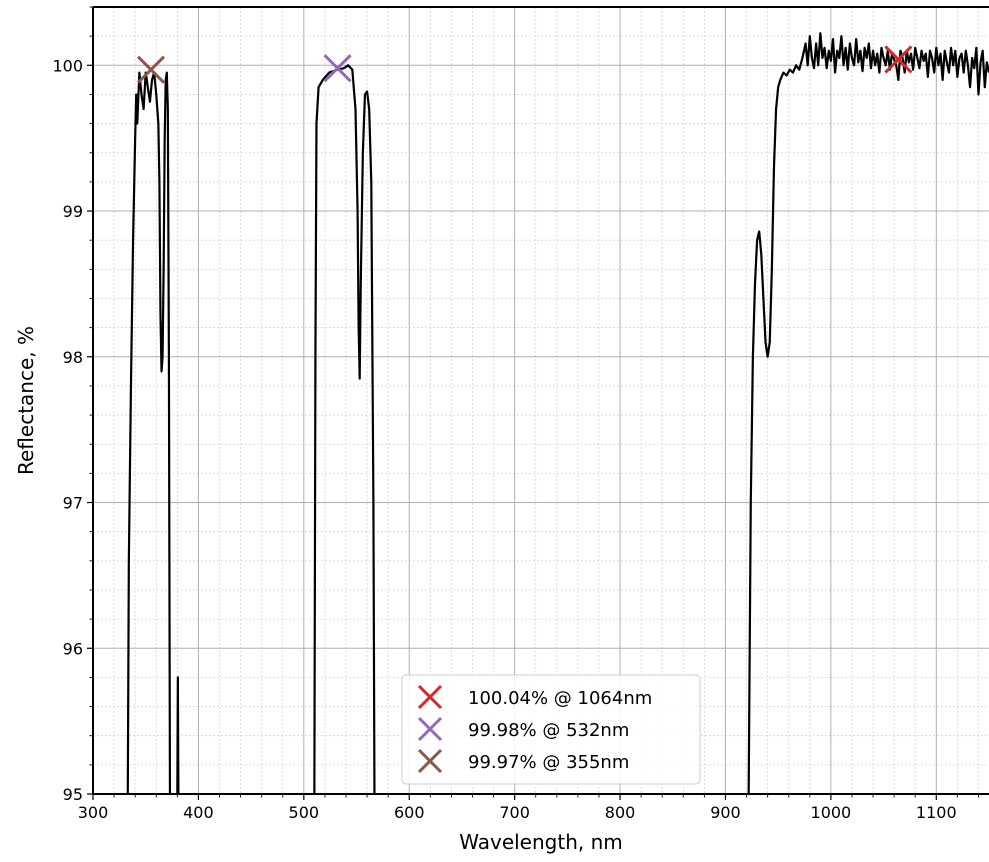  Describe the element at coordinates (541, 842) in the screenshot. I see `x-axis-label: Wavelength, nm` at that location.